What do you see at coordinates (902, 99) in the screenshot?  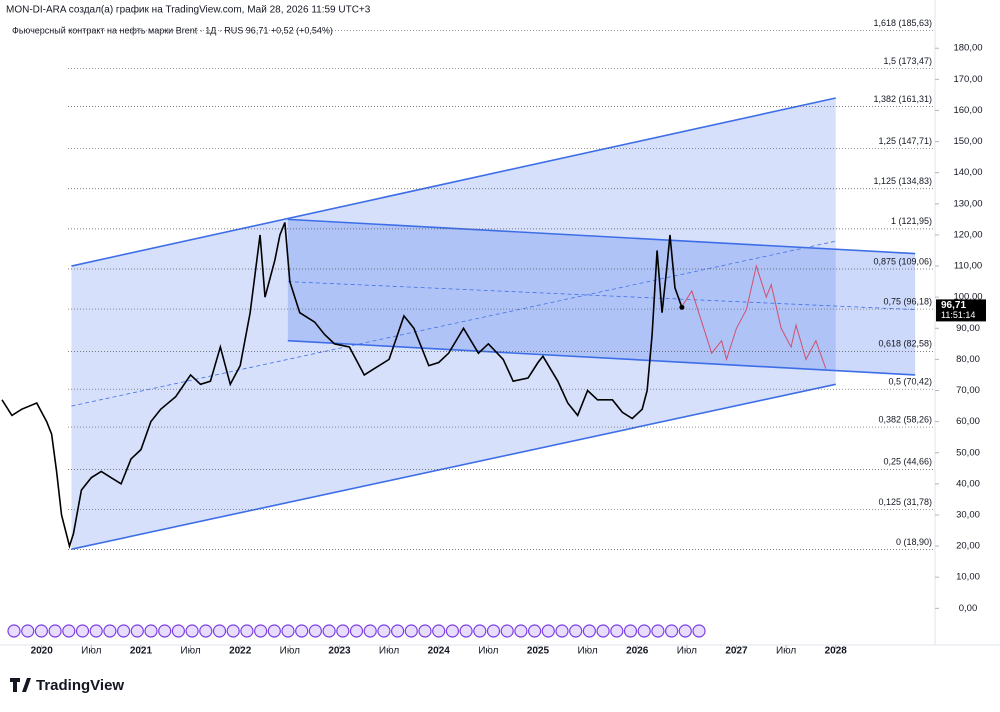 I see `fib-label: 1,382 (161,31)` at bounding box center [902, 99].